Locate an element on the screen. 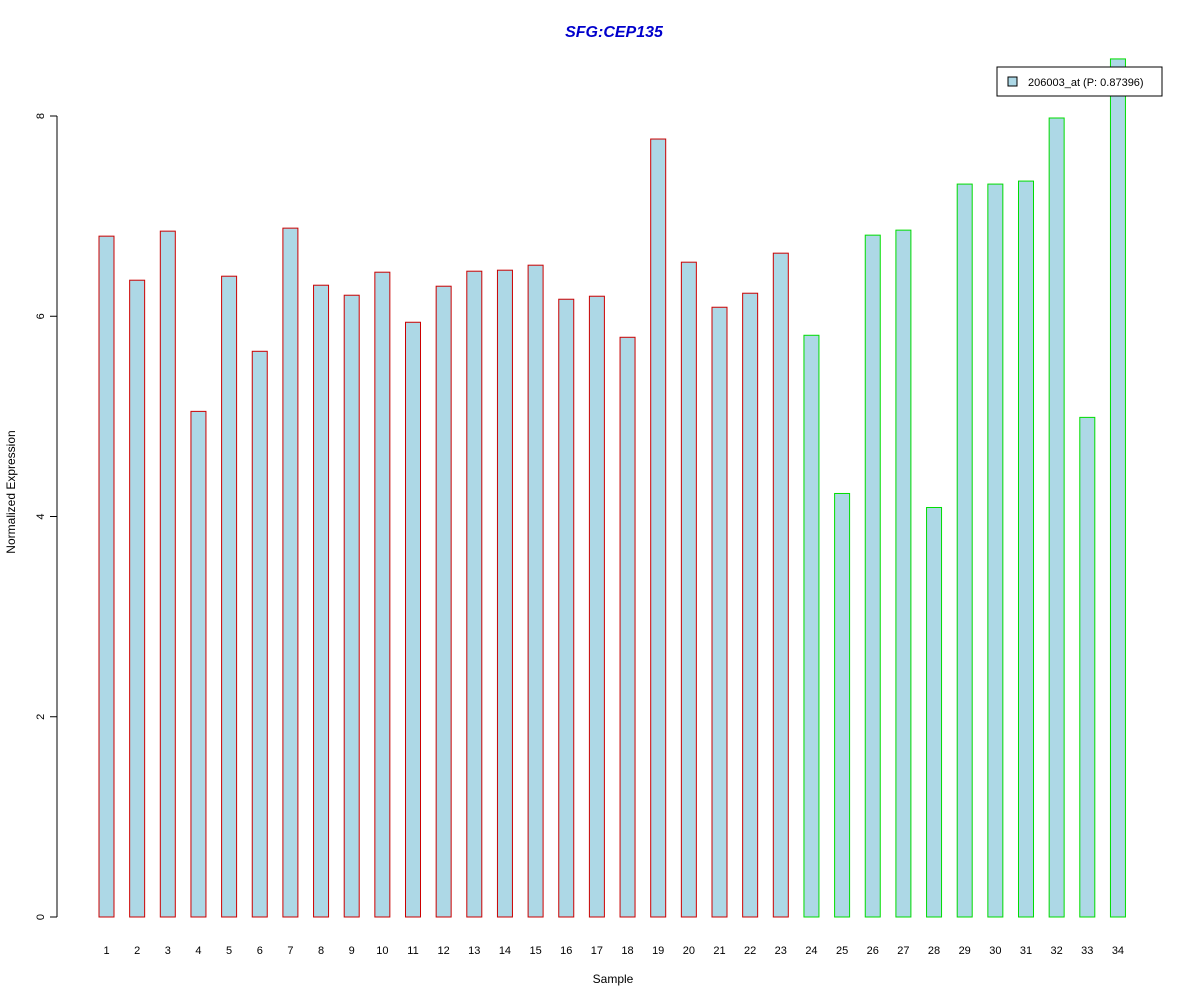  x-tick-label: 33 is located at coordinates (1087, 951).